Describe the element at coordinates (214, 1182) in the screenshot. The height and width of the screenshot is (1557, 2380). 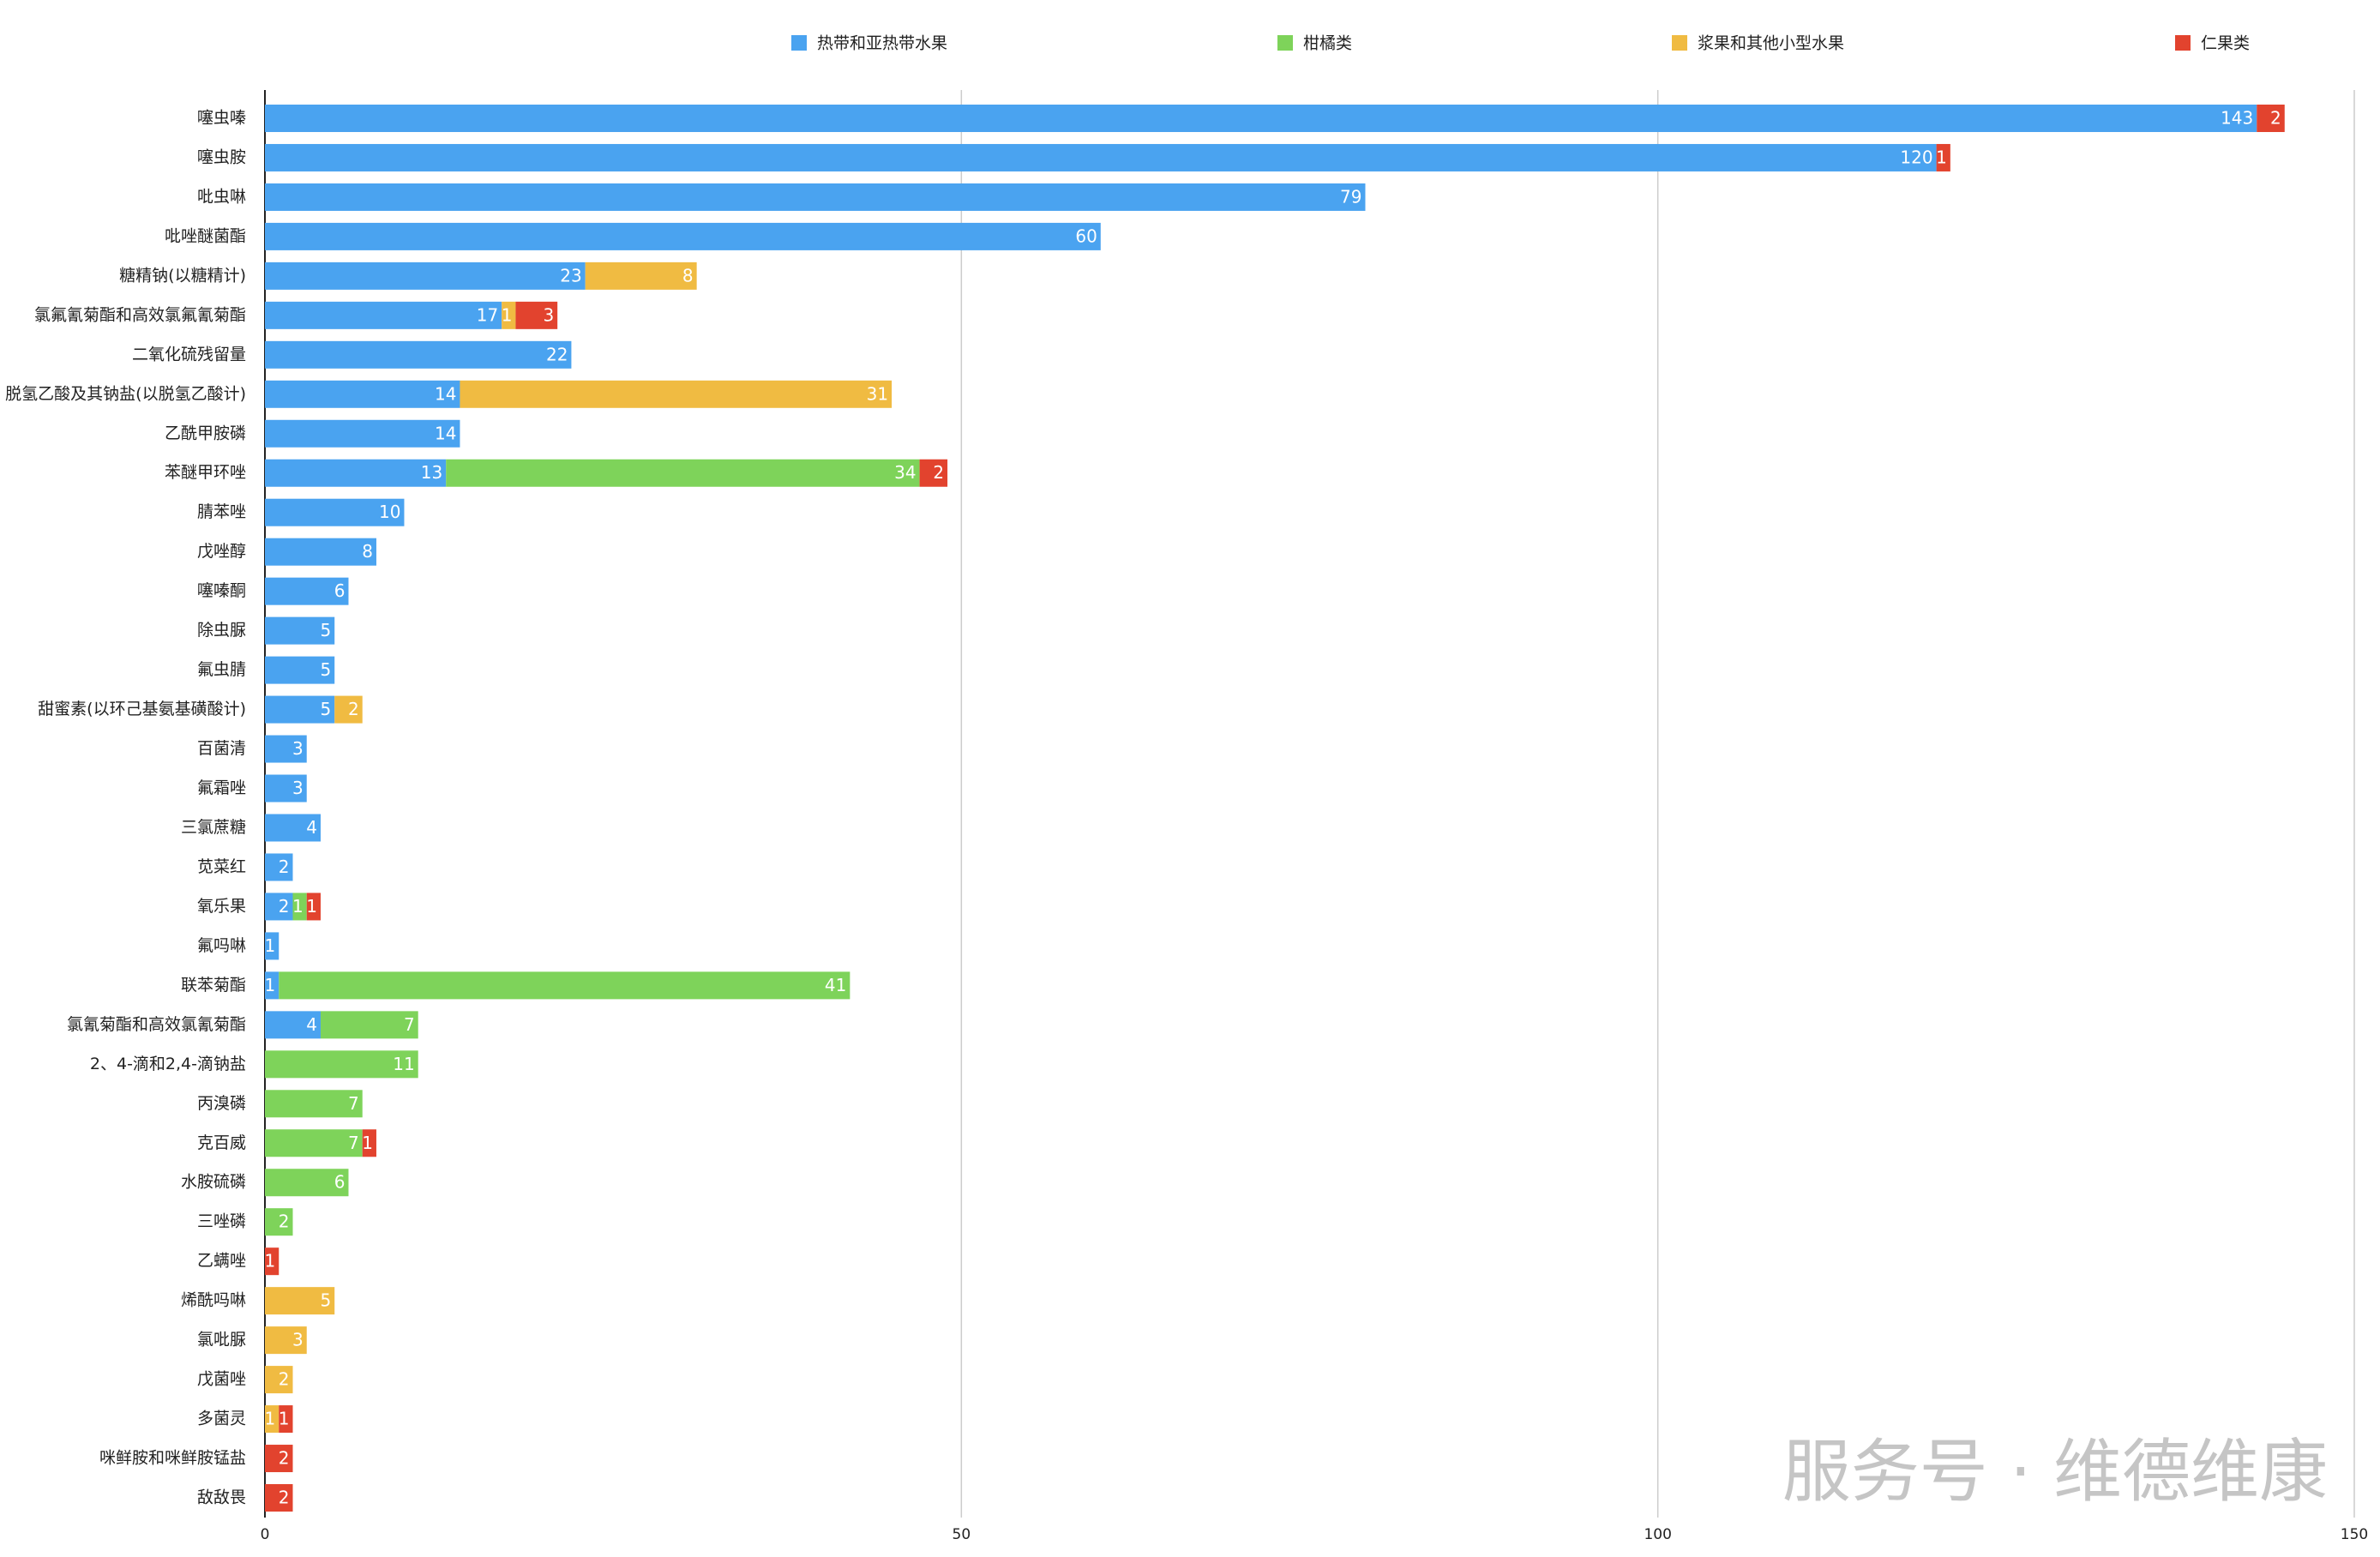
I see `y-tick-label: 水胺硫磷` at that location.